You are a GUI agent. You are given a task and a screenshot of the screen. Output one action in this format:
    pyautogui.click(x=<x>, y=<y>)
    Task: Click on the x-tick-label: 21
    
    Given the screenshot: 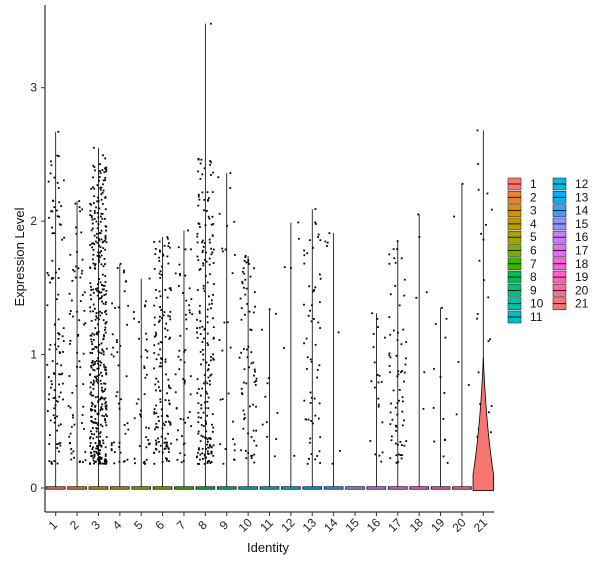 What is the action you would take?
    pyautogui.click(x=481, y=525)
    